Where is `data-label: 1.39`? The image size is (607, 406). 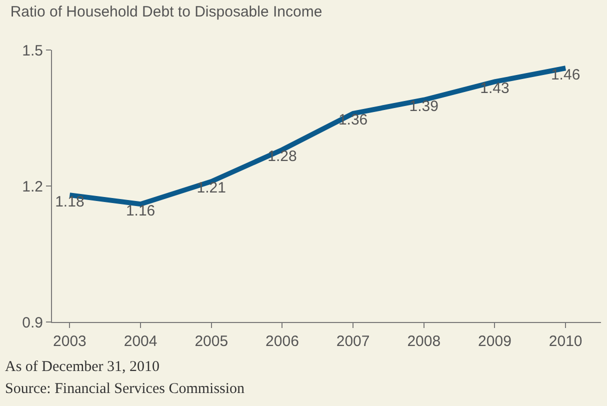
data-label: 1.39 is located at coordinates (423, 107).